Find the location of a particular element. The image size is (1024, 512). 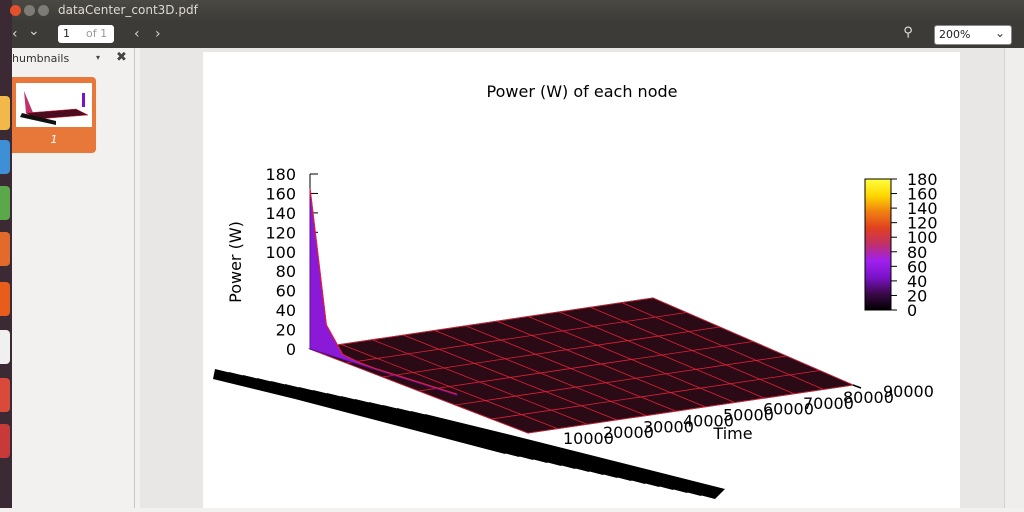

z-tick-label: 60 is located at coordinates (286, 291).